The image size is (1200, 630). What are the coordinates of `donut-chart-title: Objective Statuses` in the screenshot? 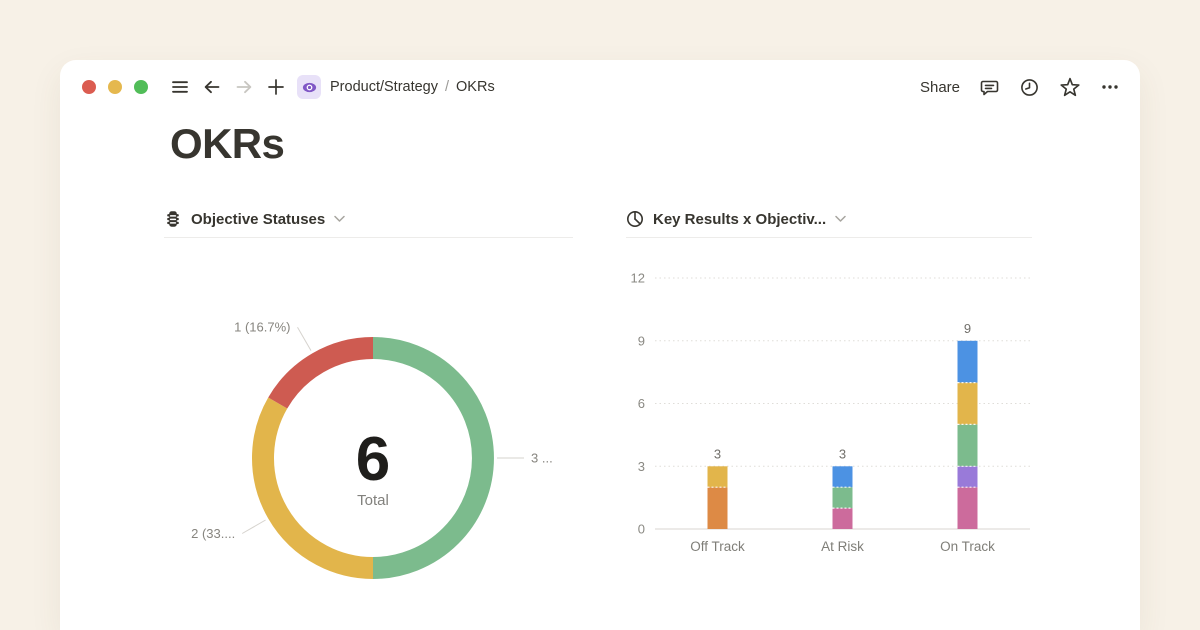 It's located at (258, 219).